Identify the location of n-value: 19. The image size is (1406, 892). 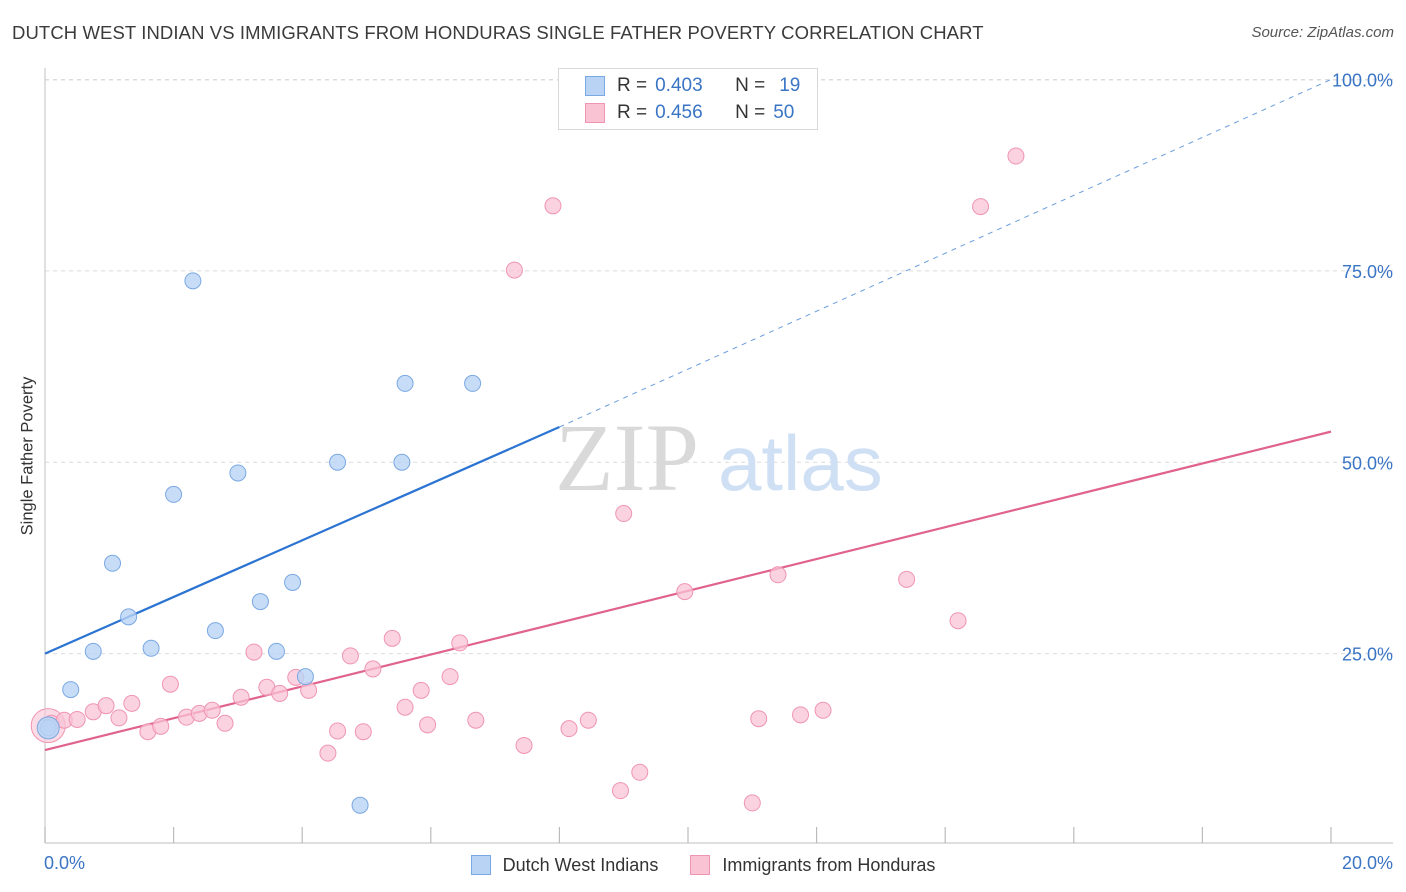
(790, 85).